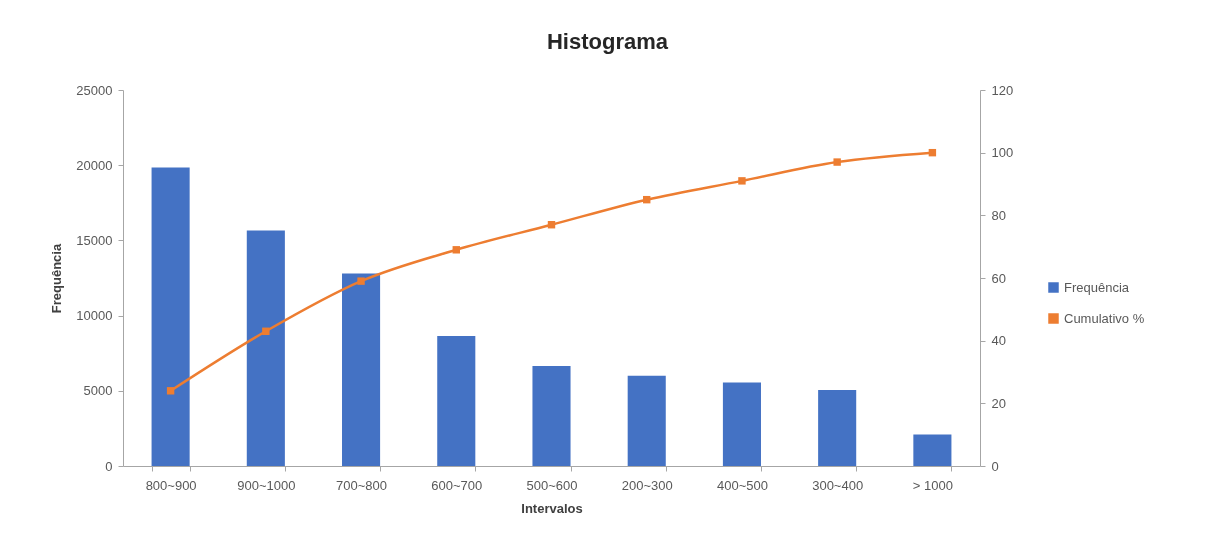 The height and width of the screenshot is (547, 1206). I want to click on y-tick-label: 25000, so click(94, 90).